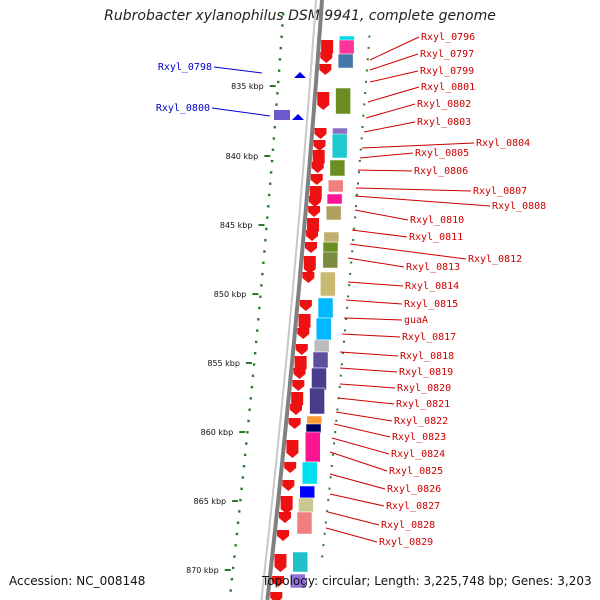 This screenshot has width=600, height=600. Describe the element at coordinates (432, 286) in the screenshot. I see `right-gene-label: Rxyl_0814` at that location.